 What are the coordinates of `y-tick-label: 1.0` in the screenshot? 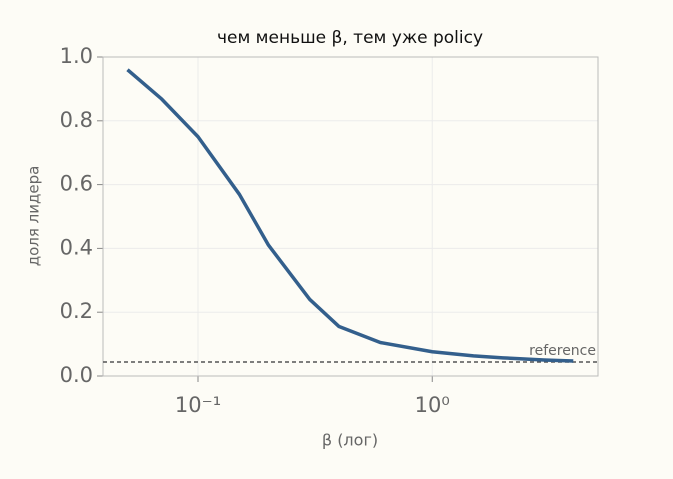 It's located at (76, 56).